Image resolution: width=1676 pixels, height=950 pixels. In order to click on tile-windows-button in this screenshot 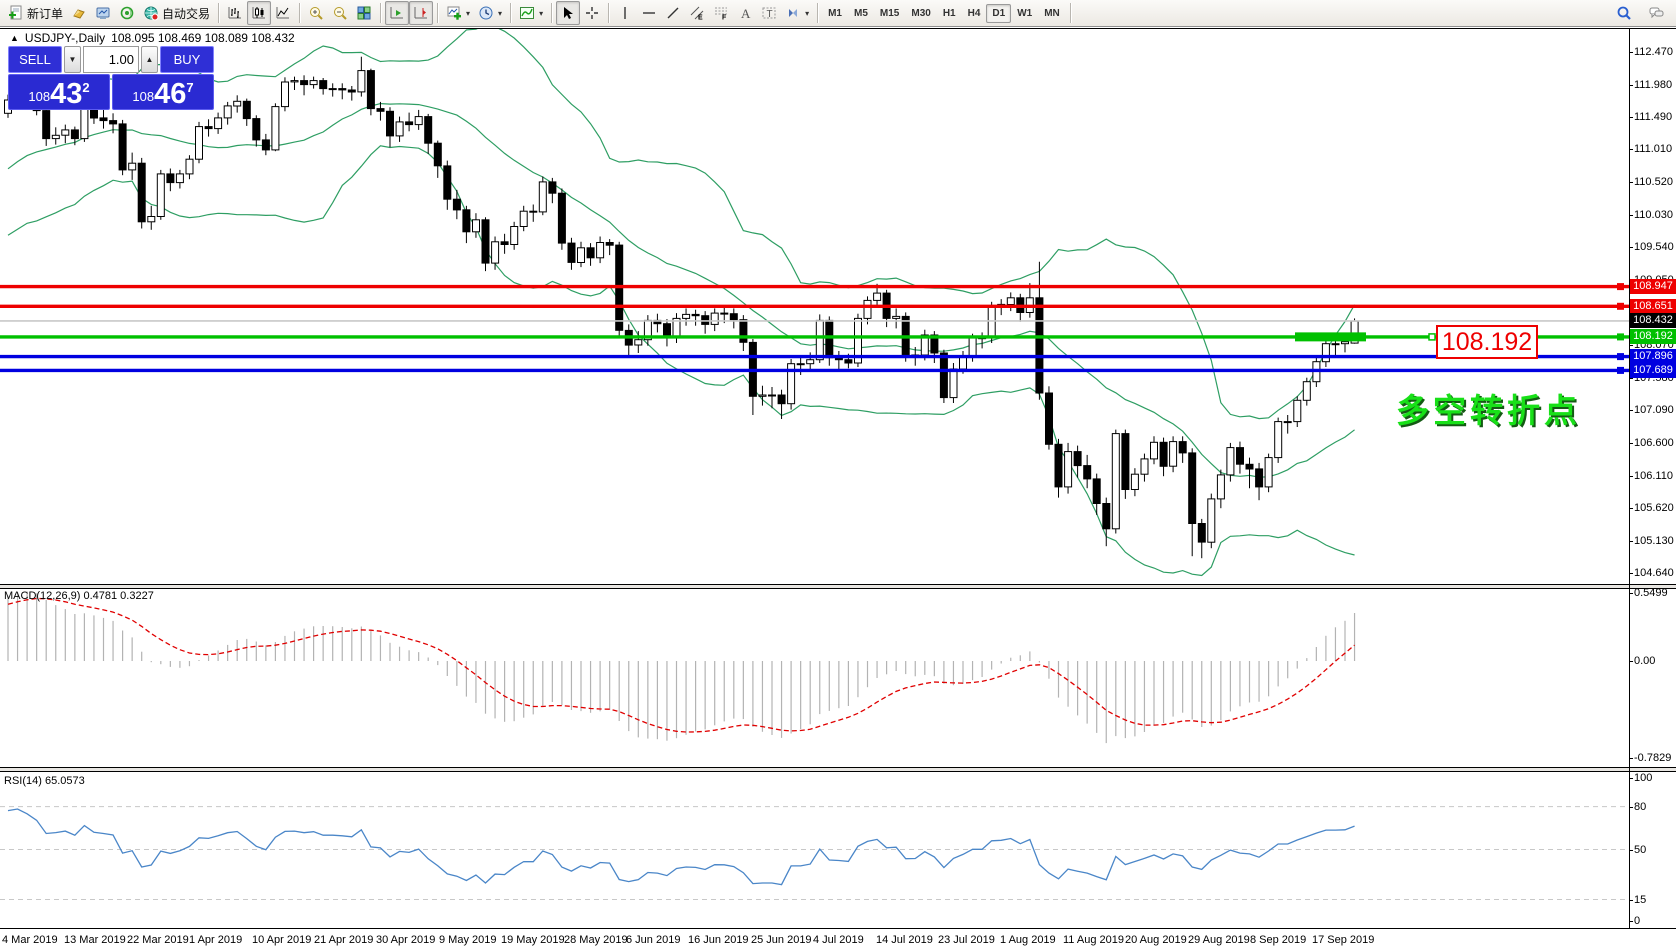, I will do `click(364, 13)`.